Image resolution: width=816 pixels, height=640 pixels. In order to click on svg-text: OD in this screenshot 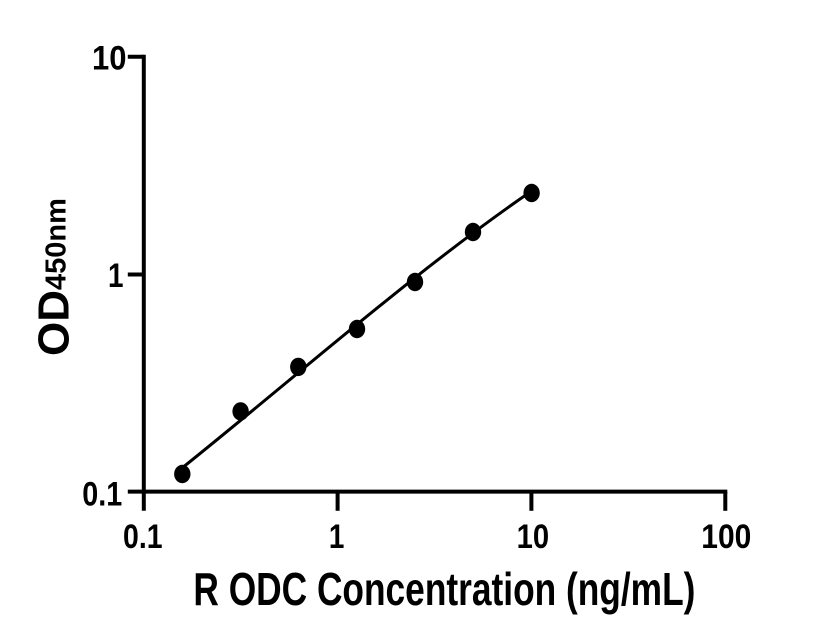, I will do `click(53, 323)`.